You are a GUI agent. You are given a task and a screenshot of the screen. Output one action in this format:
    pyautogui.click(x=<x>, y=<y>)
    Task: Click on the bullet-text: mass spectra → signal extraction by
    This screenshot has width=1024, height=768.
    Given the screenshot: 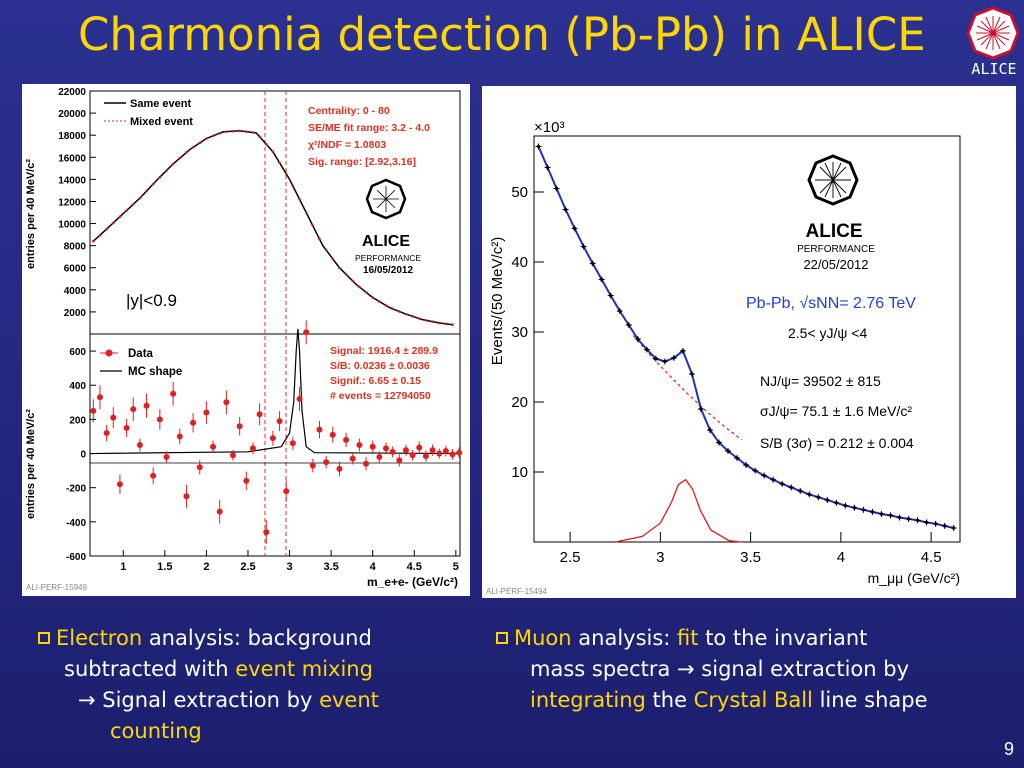 What is the action you would take?
    pyautogui.click(x=720, y=669)
    